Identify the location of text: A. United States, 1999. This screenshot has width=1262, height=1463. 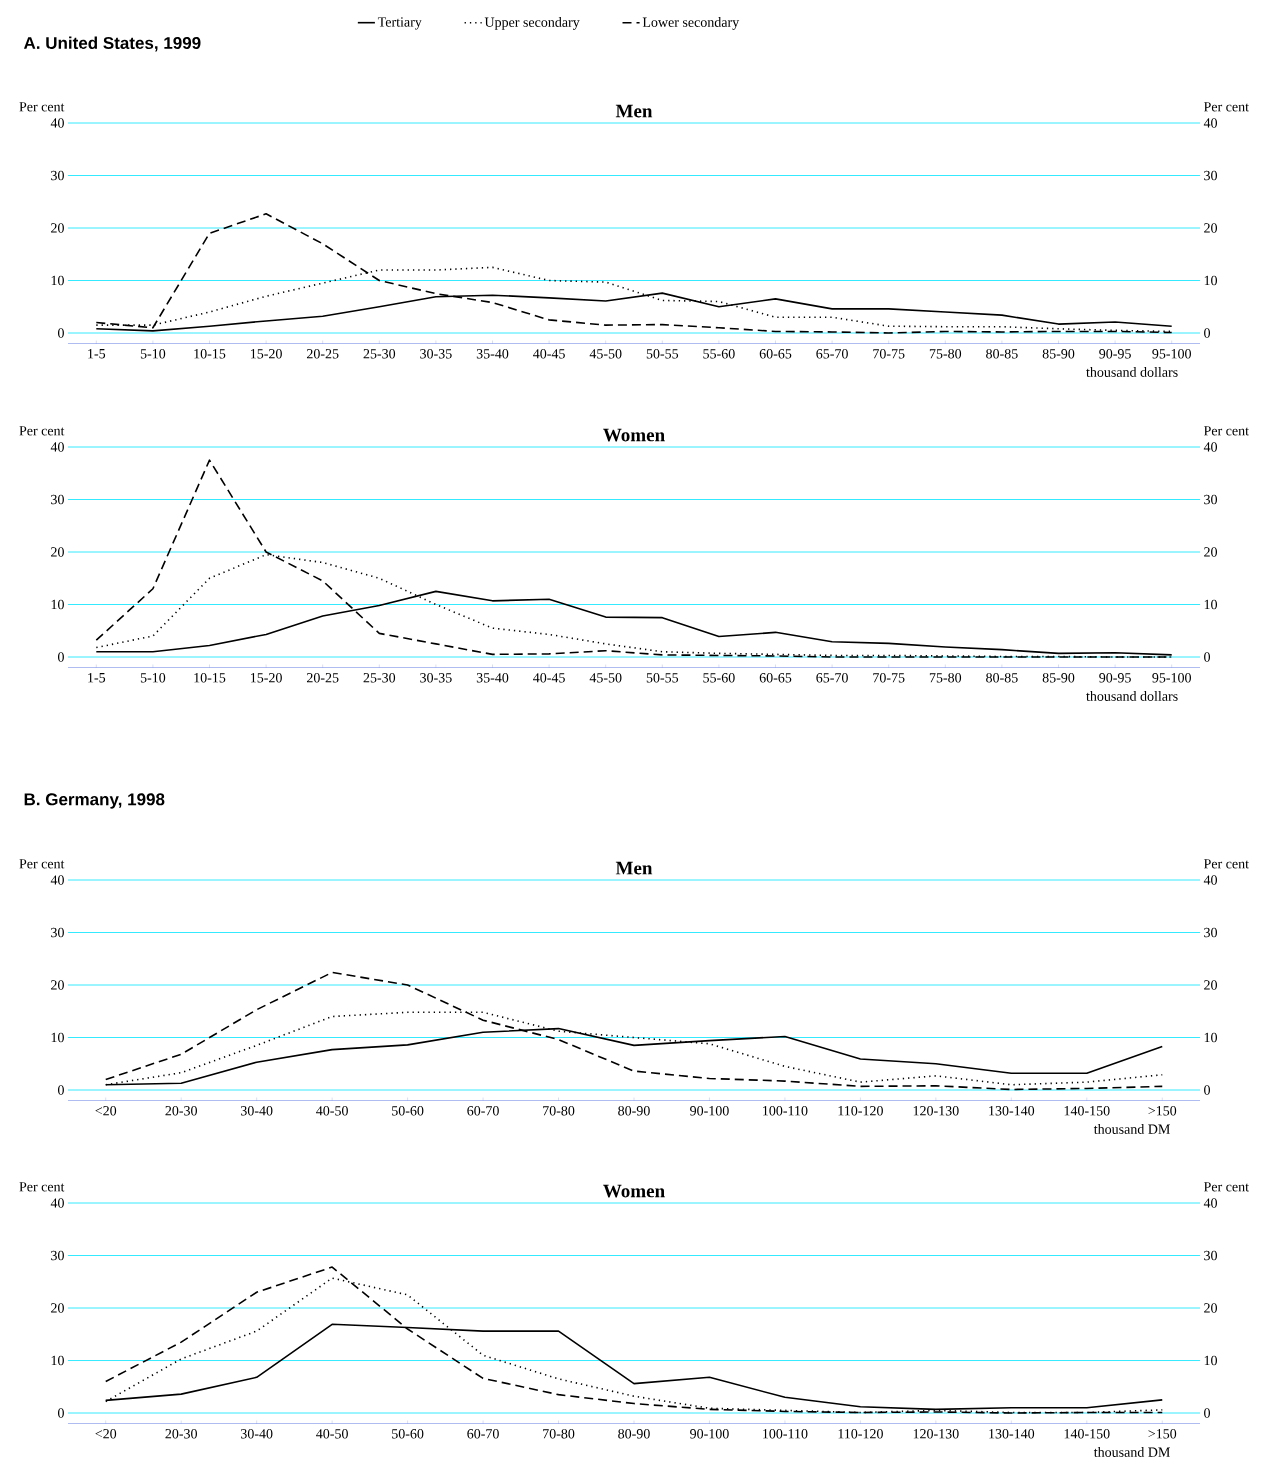
(112, 44).